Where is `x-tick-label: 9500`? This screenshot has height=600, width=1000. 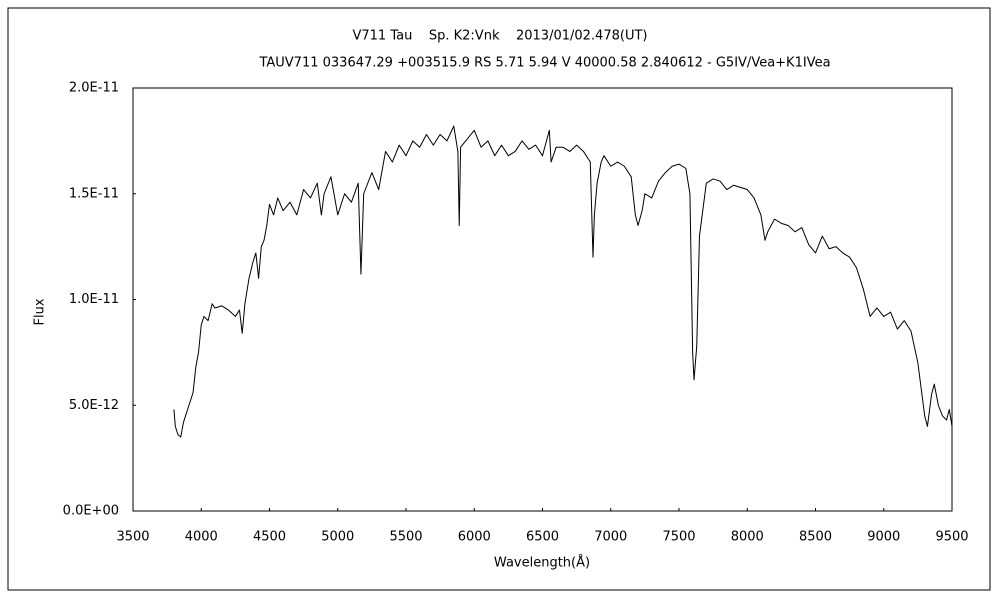
x-tick-label: 9500 is located at coordinates (951, 537).